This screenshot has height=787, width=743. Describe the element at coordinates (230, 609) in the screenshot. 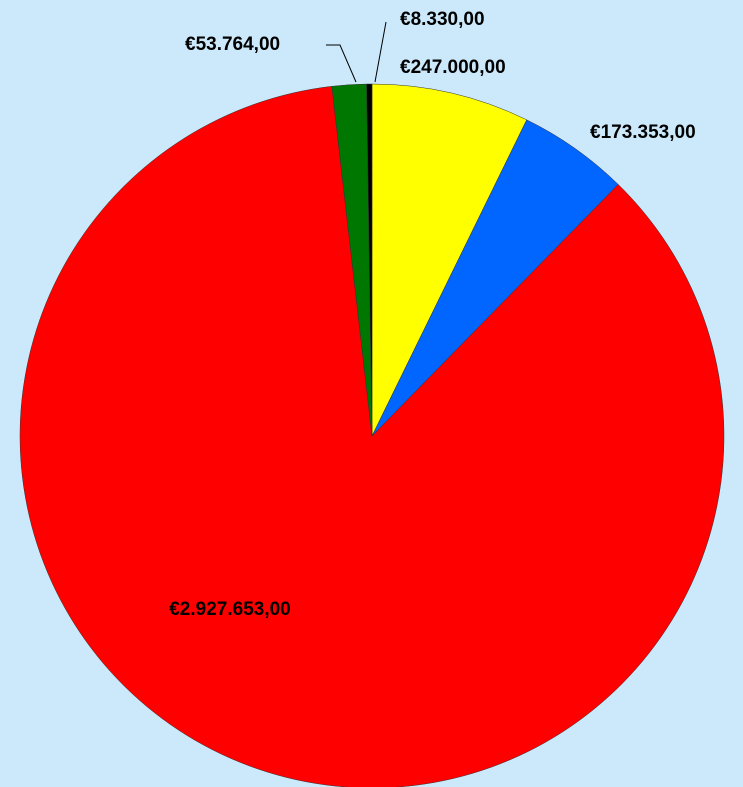

I see `data-label: €2.927.653,00` at that location.